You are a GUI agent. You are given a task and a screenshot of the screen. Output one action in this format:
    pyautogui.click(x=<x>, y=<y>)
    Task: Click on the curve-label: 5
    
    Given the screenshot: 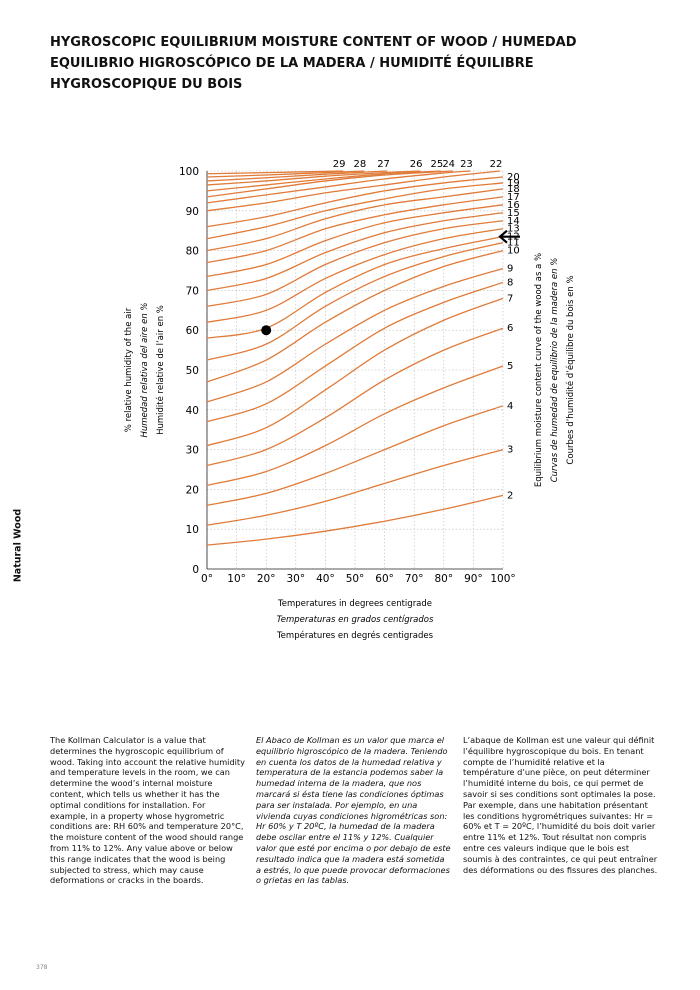 What is the action you would take?
    pyautogui.click(x=510, y=366)
    